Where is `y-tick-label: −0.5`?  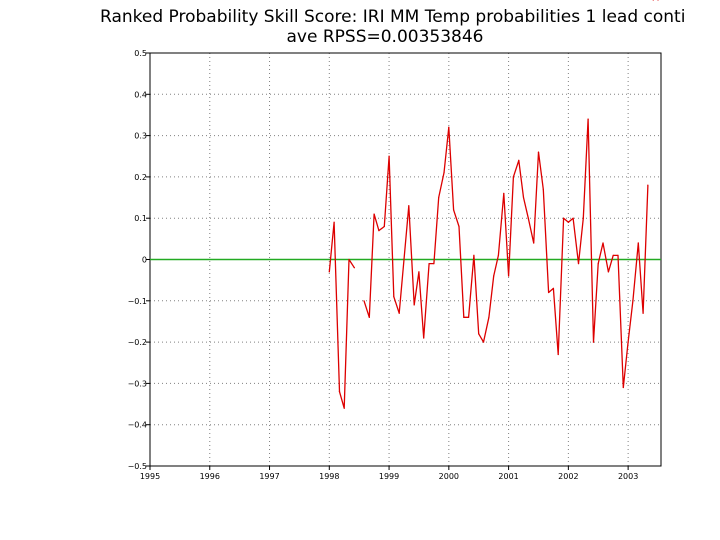 y-tick-label: −0.5 is located at coordinates (137, 466).